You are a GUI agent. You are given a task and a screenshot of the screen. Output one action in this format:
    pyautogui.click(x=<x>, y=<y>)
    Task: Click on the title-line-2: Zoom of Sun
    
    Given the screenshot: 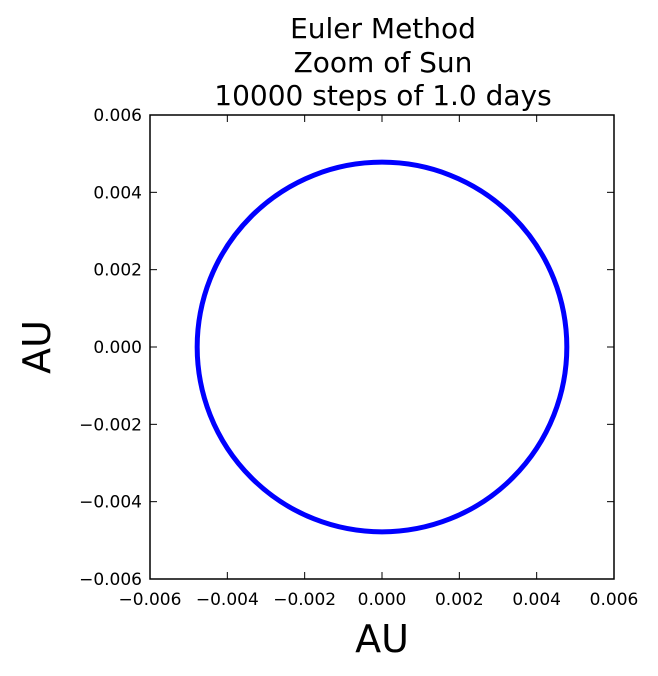 What is the action you would take?
    pyautogui.click(x=383, y=62)
    